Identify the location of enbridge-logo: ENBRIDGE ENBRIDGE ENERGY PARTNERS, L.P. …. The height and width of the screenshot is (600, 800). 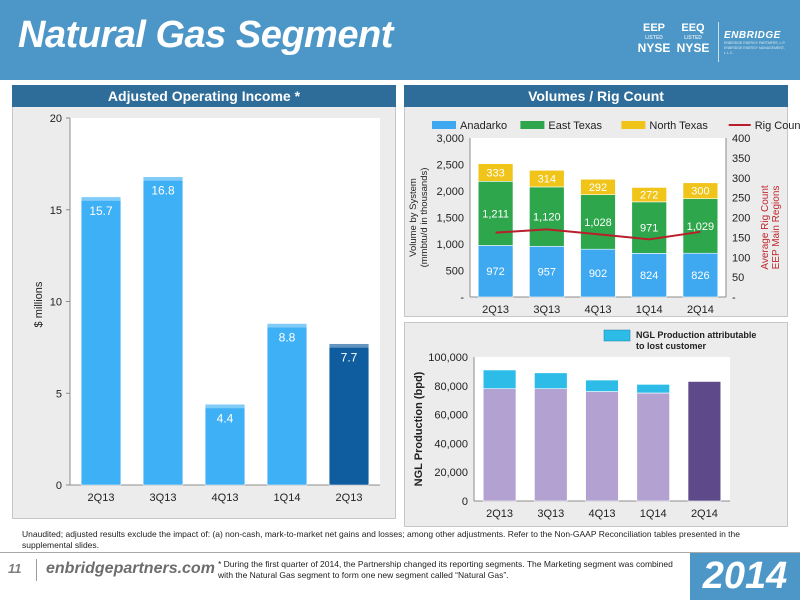
(755, 42).